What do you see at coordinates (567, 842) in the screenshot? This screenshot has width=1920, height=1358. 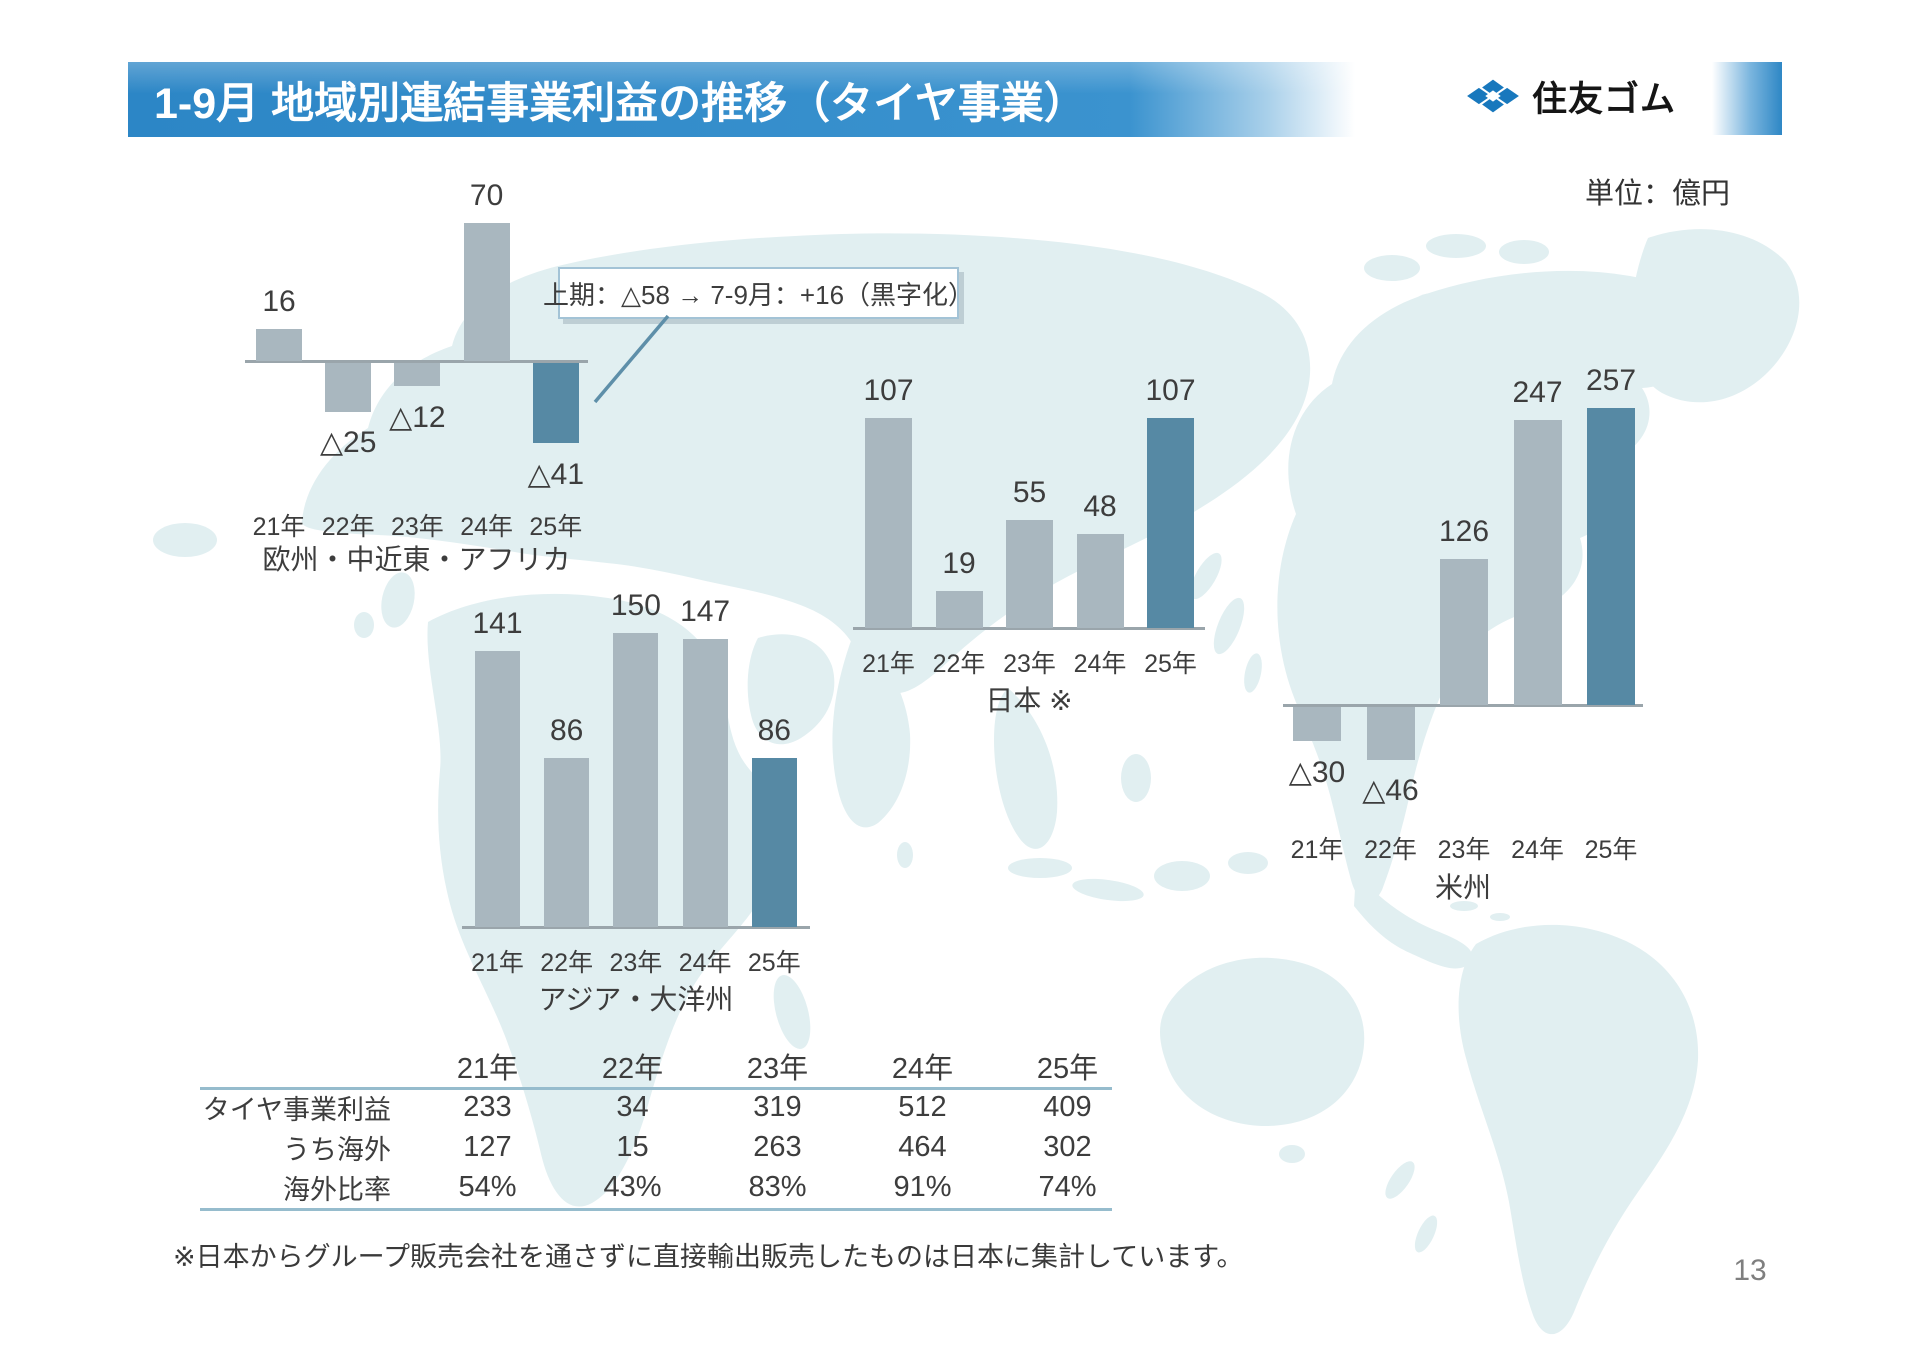 I see `asia-bar-22年` at bounding box center [567, 842].